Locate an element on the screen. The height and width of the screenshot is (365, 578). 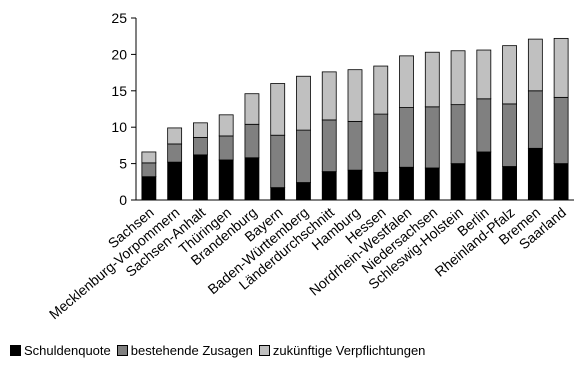
legend-label: zukünftige Verpflichtungen is located at coordinates (349, 350).